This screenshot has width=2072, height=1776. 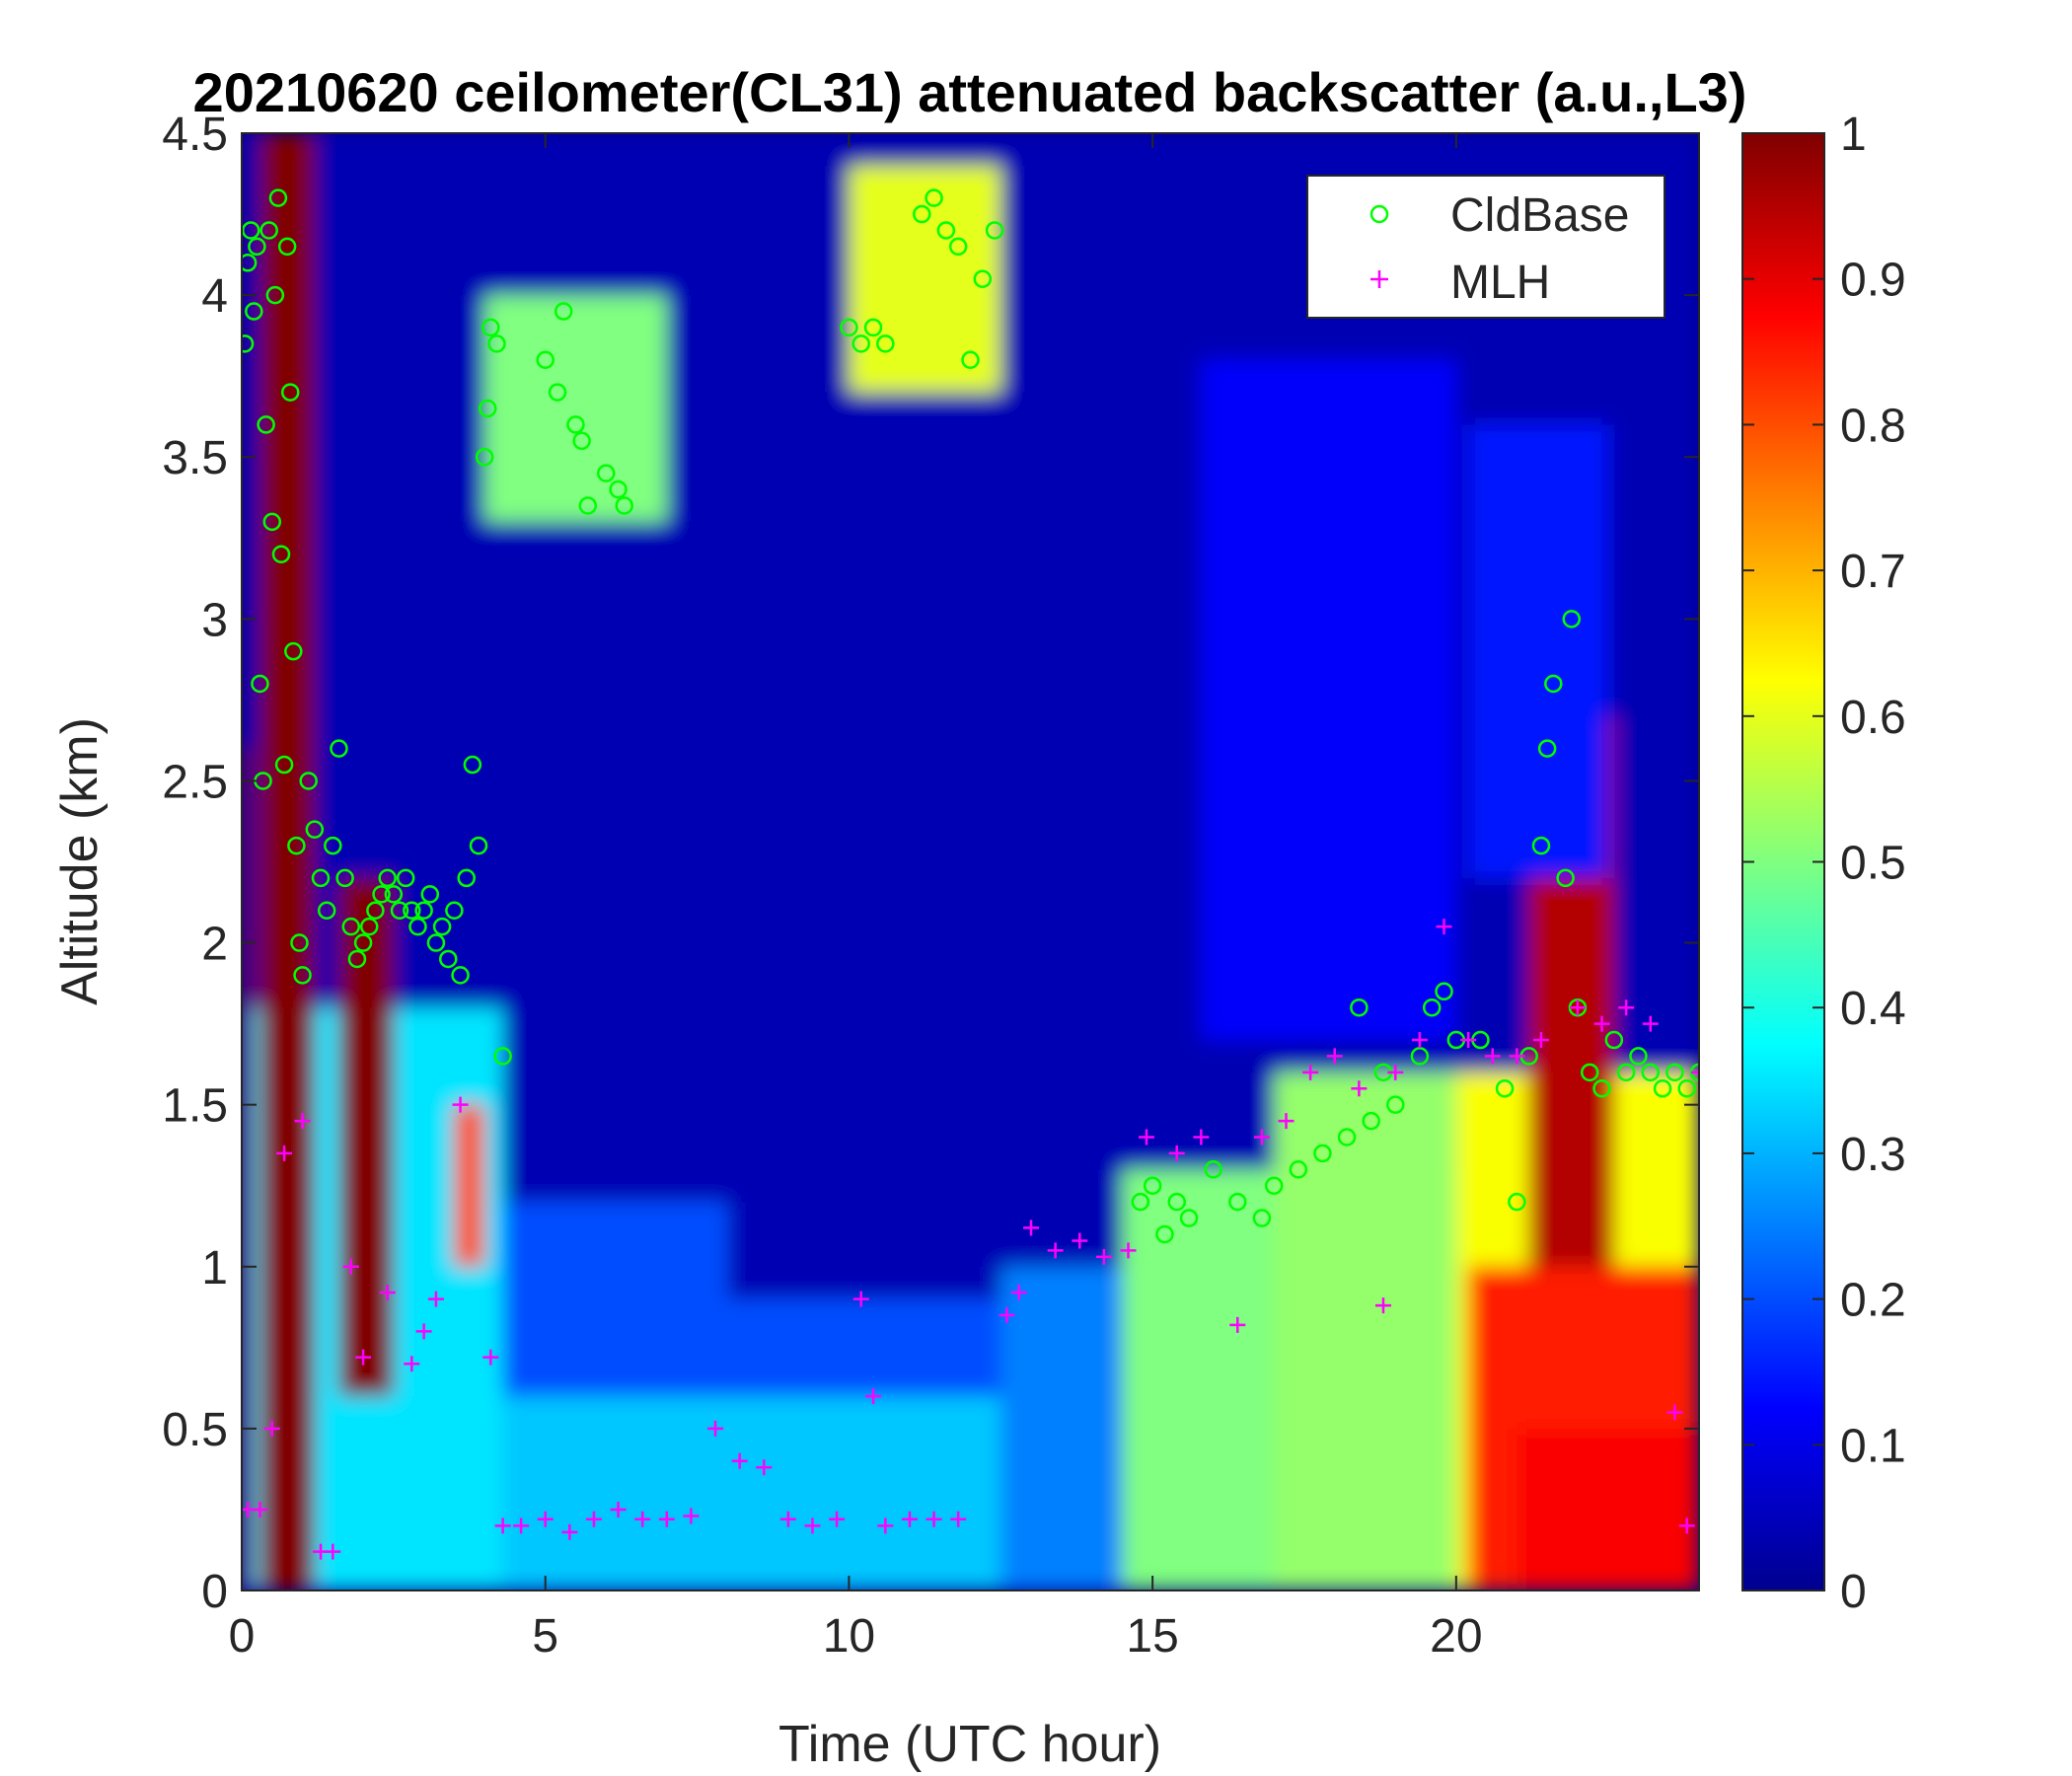 What do you see at coordinates (1500, 283) in the screenshot?
I see `legend-mlh-label: MLH` at bounding box center [1500, 283].